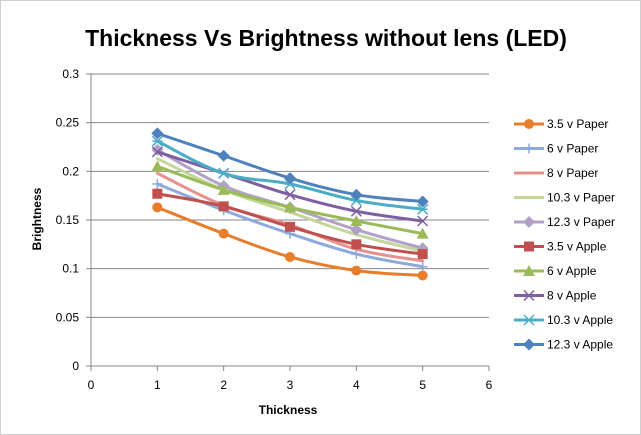  What do you see at coordinates (489, 385) in the screenshot?
I see `x-tick-label: 6` at bounding box center [489, 385].